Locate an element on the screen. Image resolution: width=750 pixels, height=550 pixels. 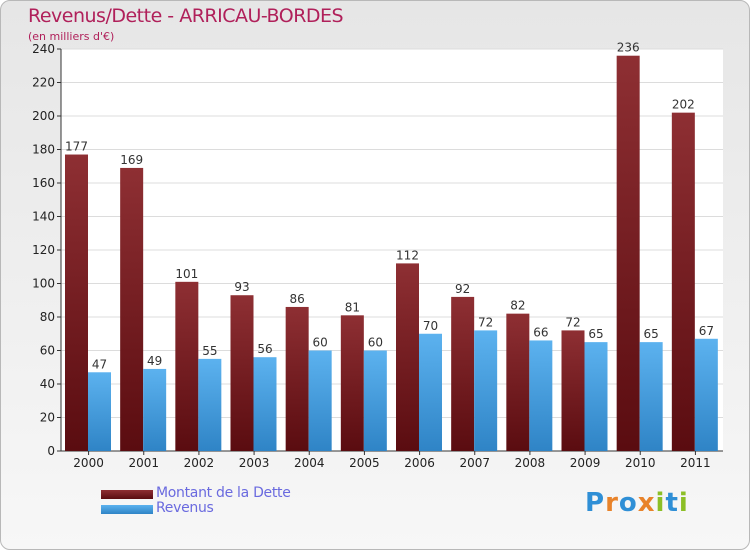
chart-title: Revenus/Dette - ARRICAU-BORDES is located at coordinates (186, 16).